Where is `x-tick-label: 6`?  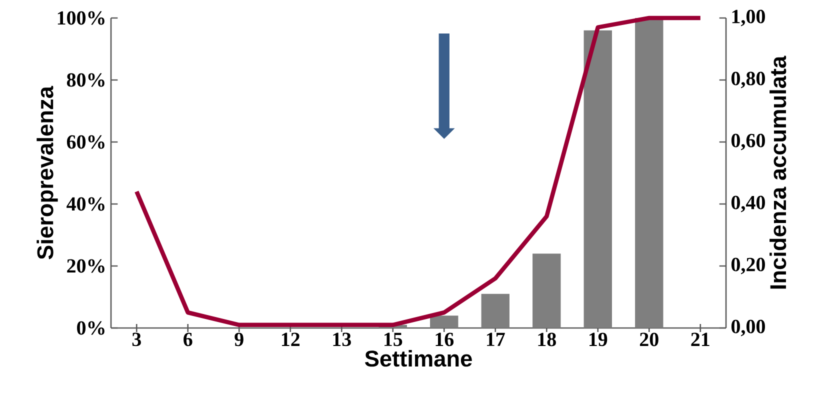 x-tick-label: 6 is located at coordinates (188, 339).